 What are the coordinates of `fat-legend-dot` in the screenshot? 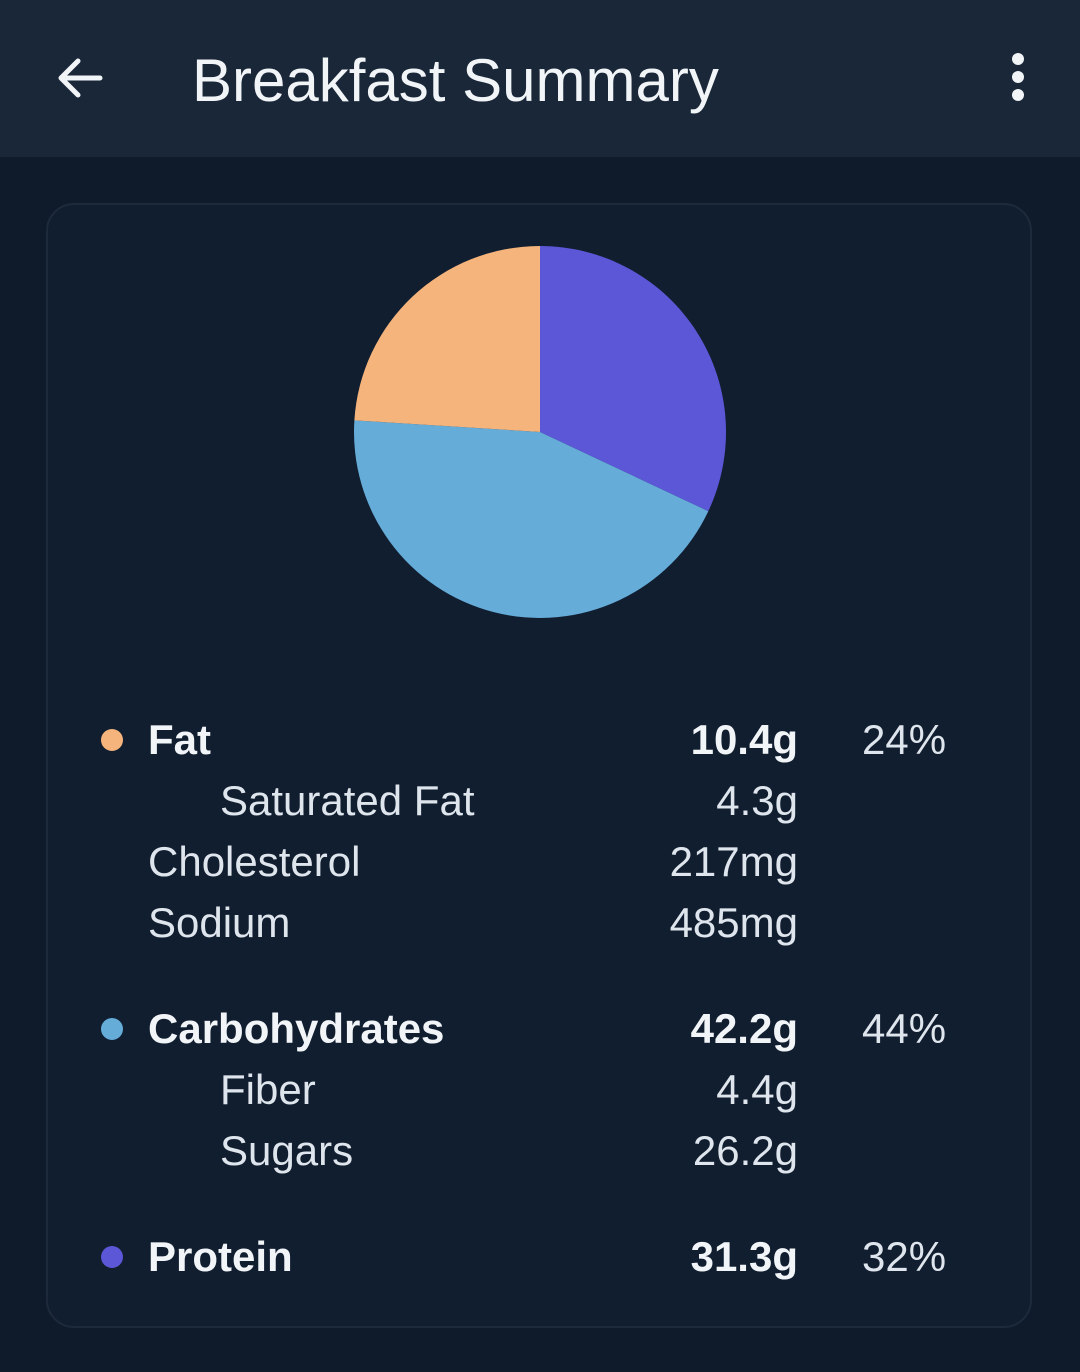 It's located at (112, 740).